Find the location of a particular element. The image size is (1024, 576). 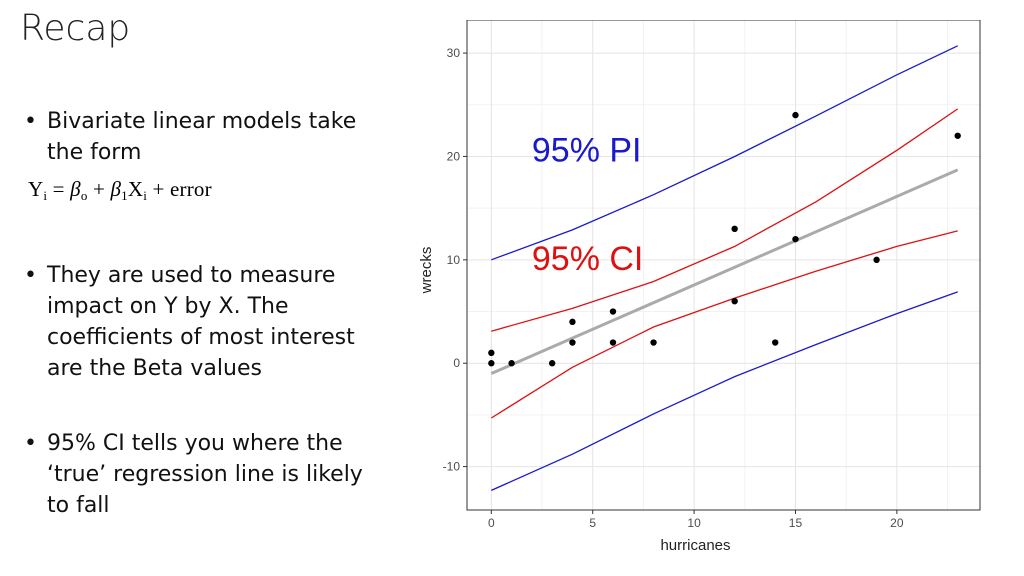

x-tick-label: 15 is located at coordinates (796, 523).